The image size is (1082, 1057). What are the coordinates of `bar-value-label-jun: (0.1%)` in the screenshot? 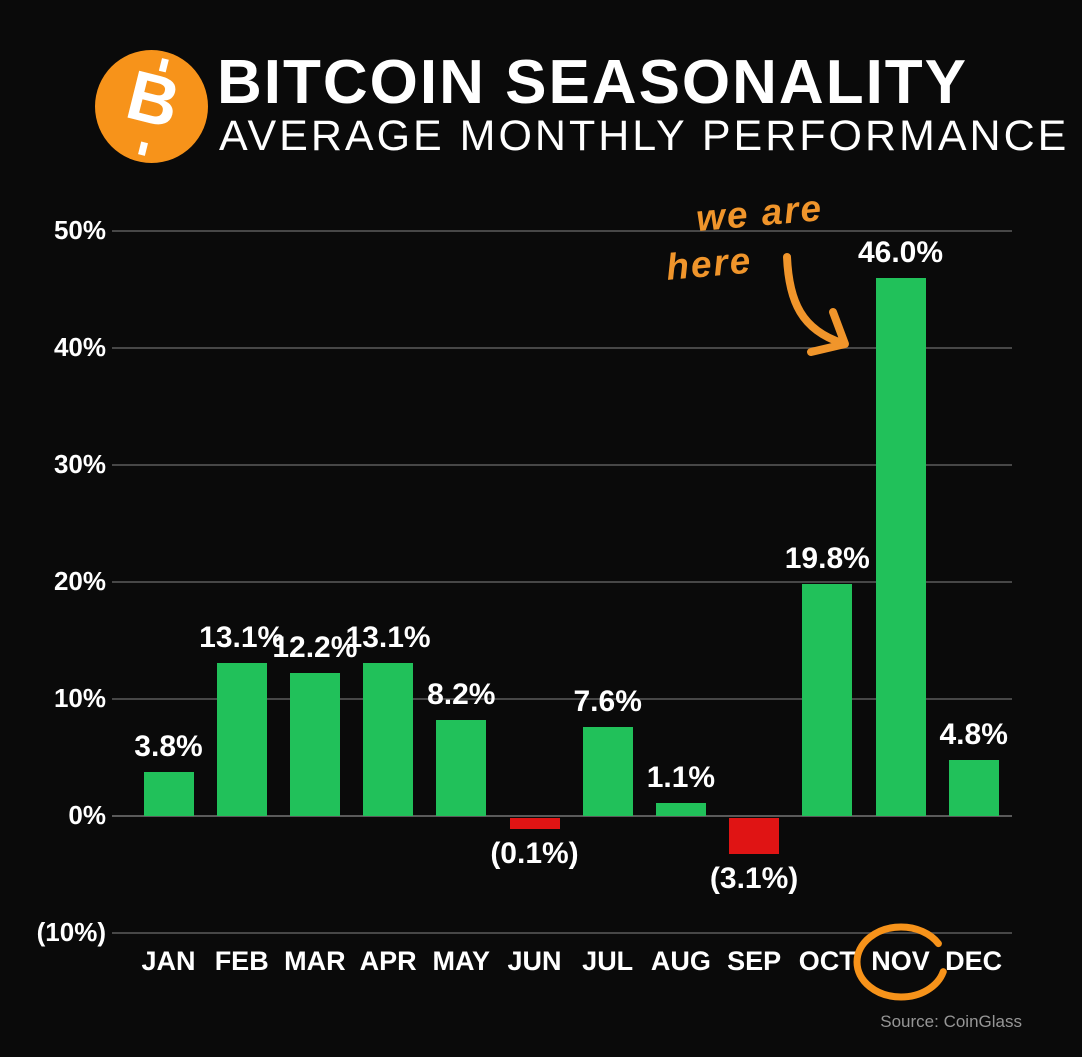 It's located at (534, 853).